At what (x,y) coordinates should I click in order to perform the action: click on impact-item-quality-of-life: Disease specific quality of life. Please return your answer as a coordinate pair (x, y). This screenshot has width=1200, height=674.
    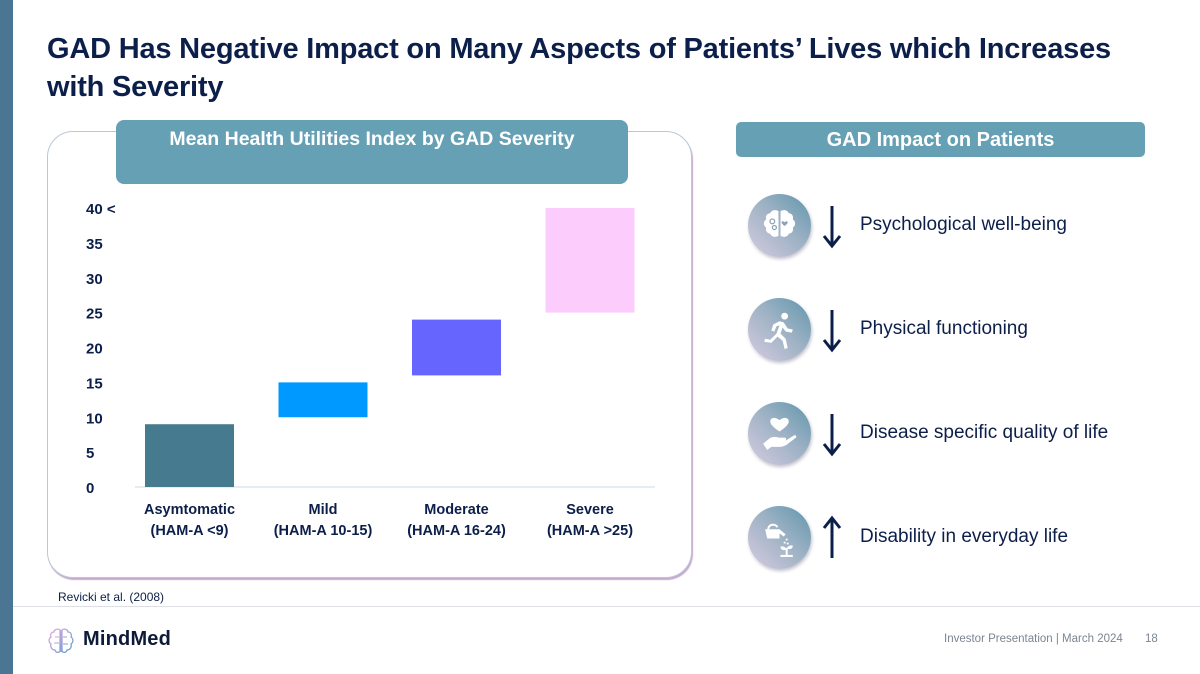
    Looking at the image, I should click on (958, 435).